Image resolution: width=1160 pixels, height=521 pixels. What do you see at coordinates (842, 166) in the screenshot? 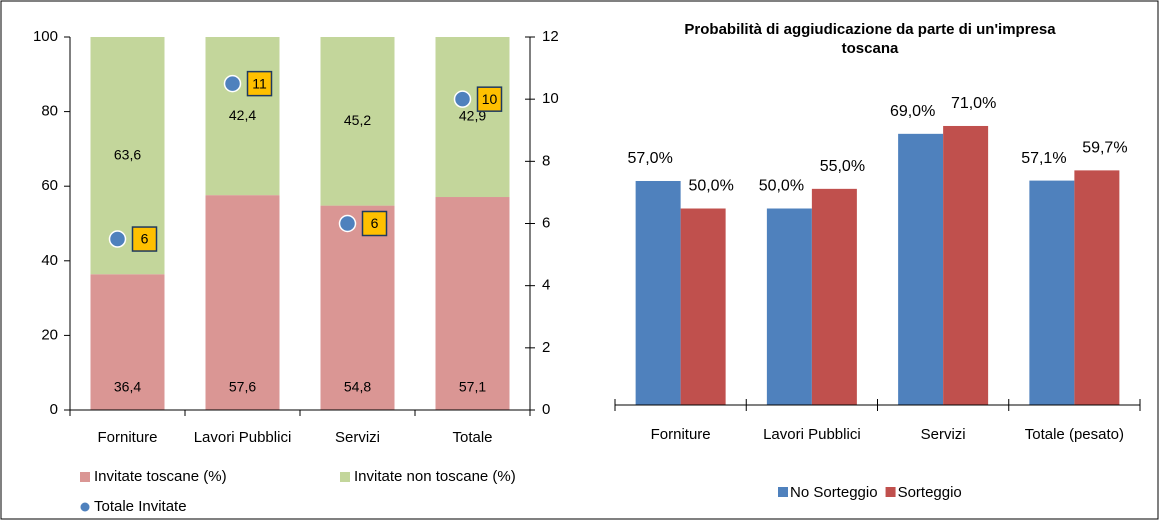
I see `bar-value-label: 55,0%` at bounding box center [842, 166].